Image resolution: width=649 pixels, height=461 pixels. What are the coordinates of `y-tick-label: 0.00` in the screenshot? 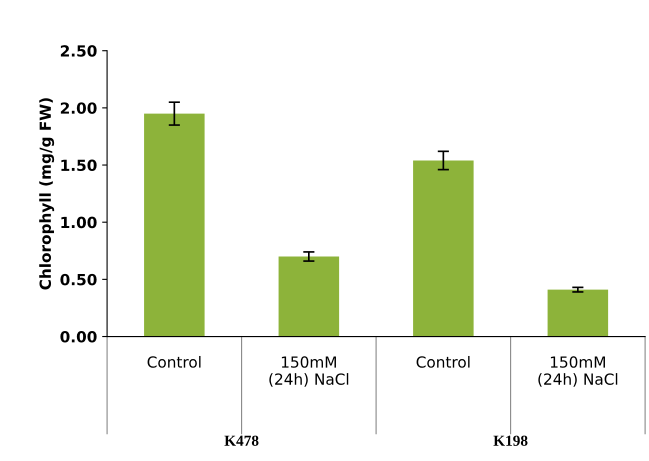 It's located at (78, 336).